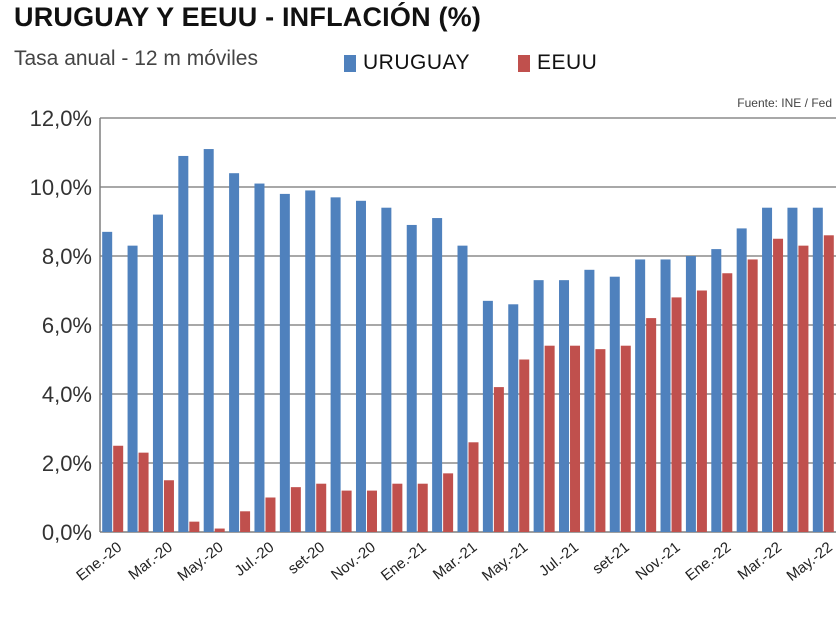  I want to click on y-tick-label: 12,0%, so click(61, 118).